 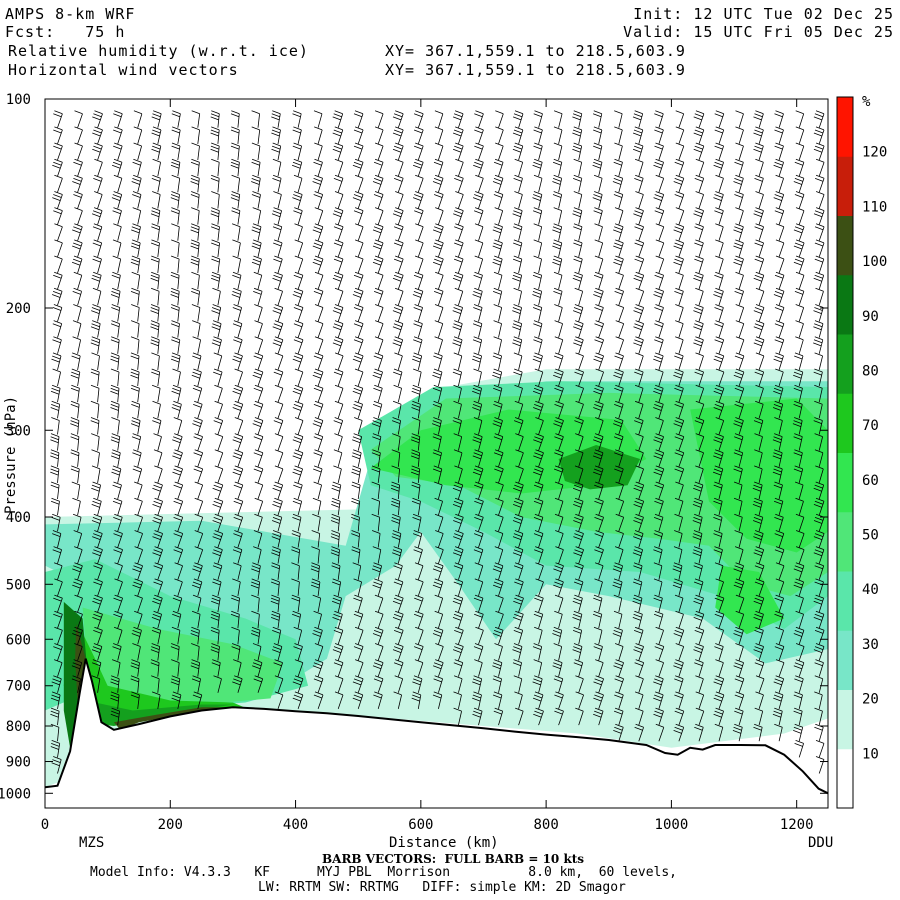 I want to click on terrain-mask, so click(x=436, y=733).